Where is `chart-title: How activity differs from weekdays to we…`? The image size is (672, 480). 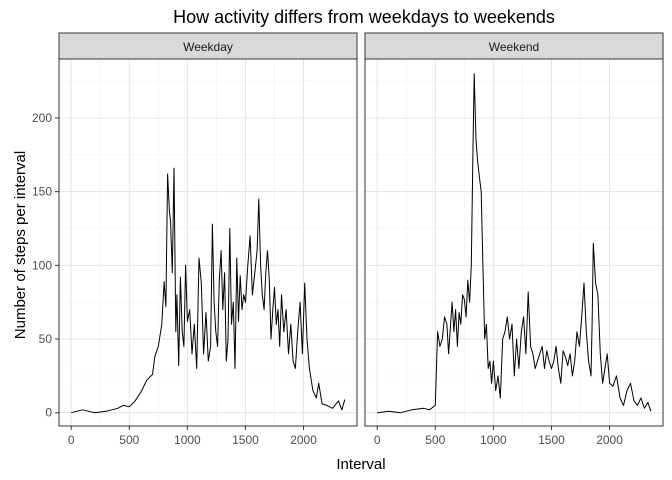
chart-title: How activity differs from weekdays to we… is located at coordinates (364, 17).